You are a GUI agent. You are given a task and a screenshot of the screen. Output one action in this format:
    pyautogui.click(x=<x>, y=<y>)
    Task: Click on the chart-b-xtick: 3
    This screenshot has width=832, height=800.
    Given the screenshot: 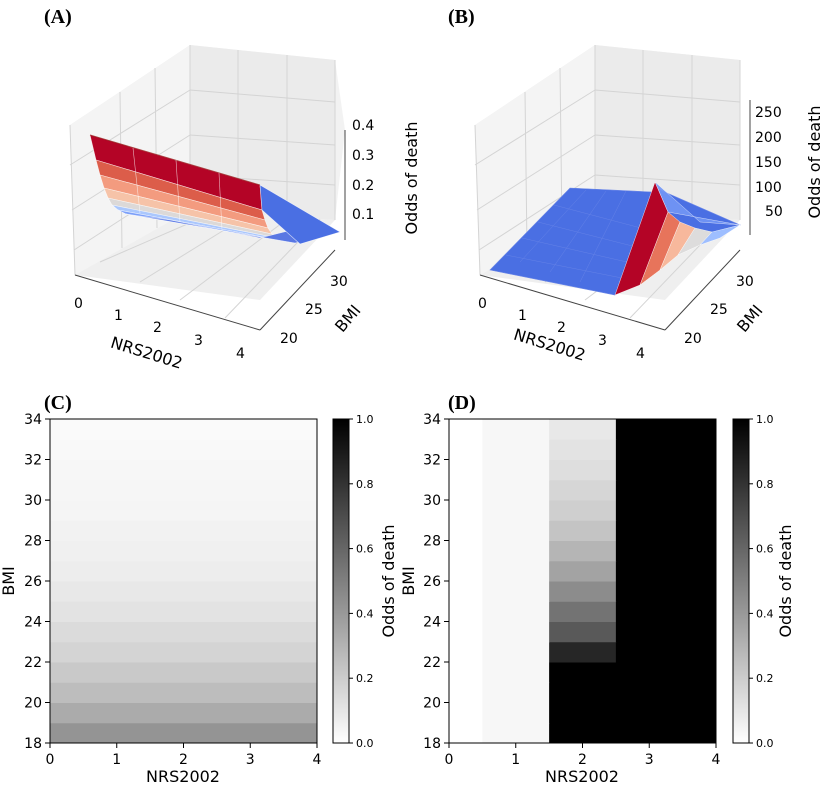 What is the action you would take?
    pyautogui.click(x=602, y=341)
    